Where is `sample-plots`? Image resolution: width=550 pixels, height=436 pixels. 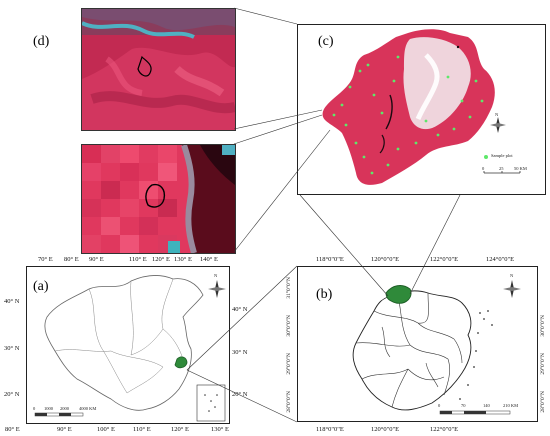 sample-plots is located at coordinates (408, 115).